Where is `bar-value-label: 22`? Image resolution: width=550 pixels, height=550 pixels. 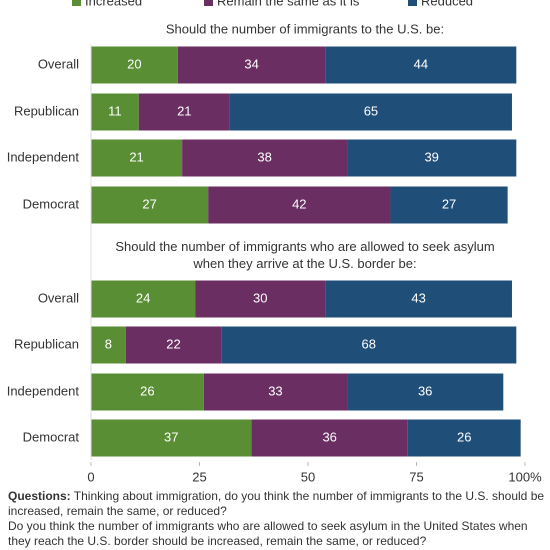 bar-value-label: 22 is located at coordinates (173, 343).